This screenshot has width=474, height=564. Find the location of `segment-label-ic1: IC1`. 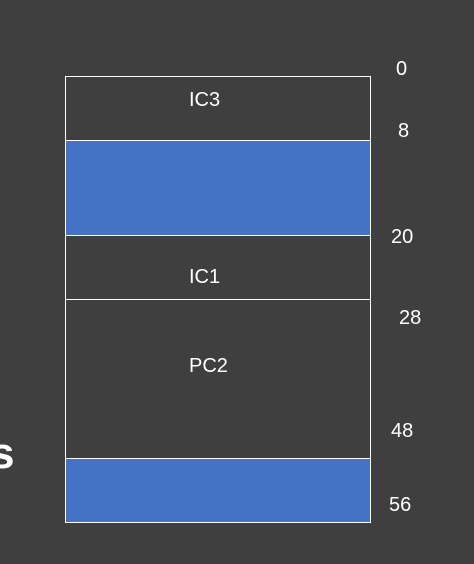

segment-label-ic1: IC1 is located at coordinates (205, 277).